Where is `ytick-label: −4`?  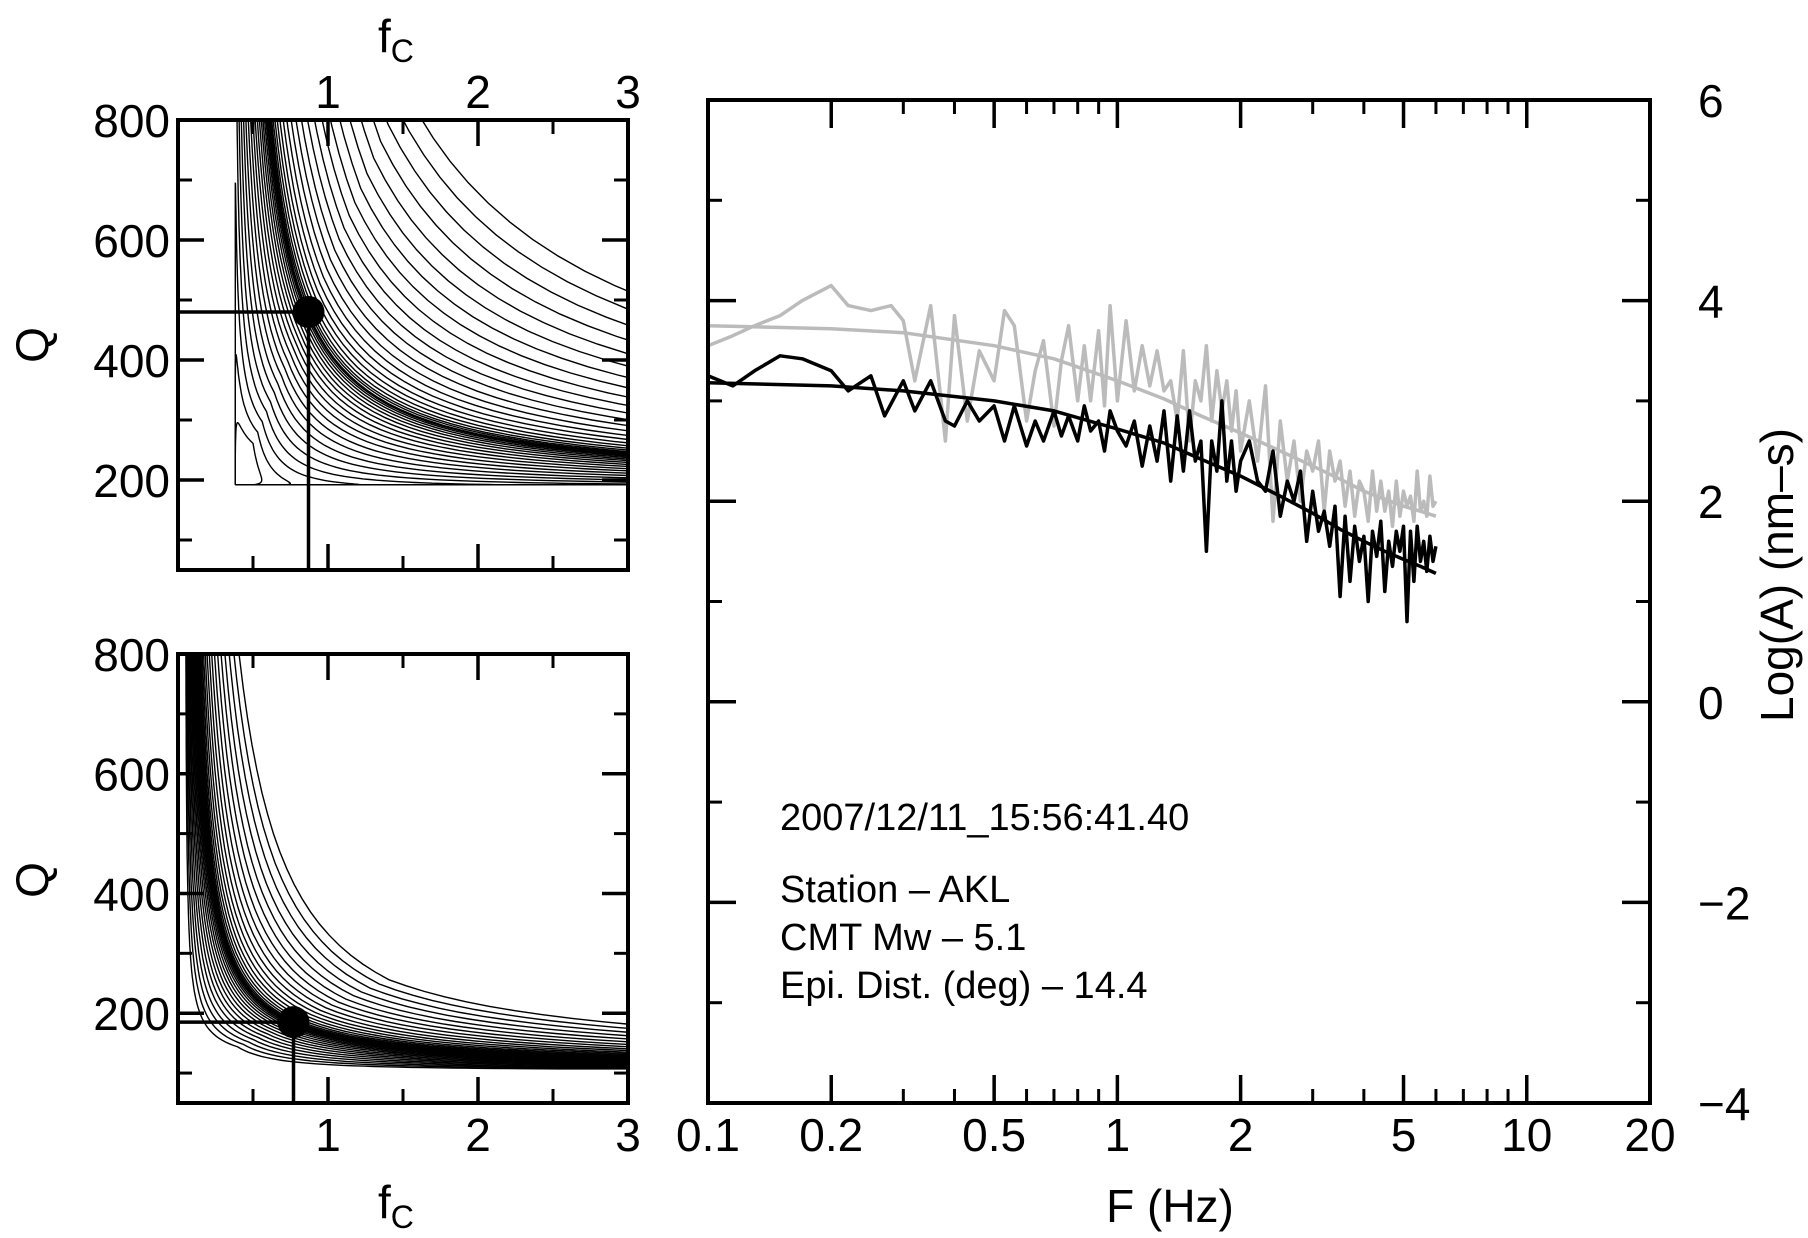 ytick-label: −4 is located at coordinates (1724, 1104).